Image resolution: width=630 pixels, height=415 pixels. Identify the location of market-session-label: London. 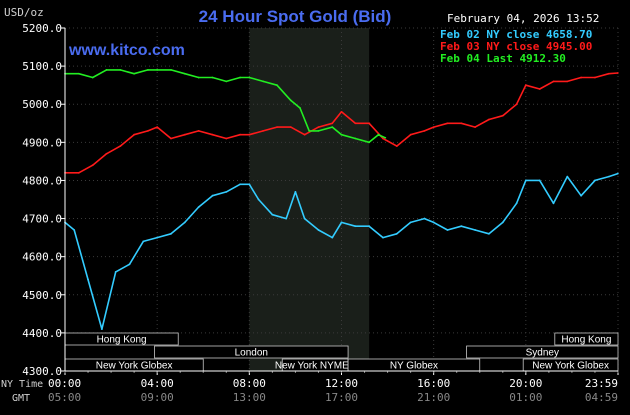
(251, 353).